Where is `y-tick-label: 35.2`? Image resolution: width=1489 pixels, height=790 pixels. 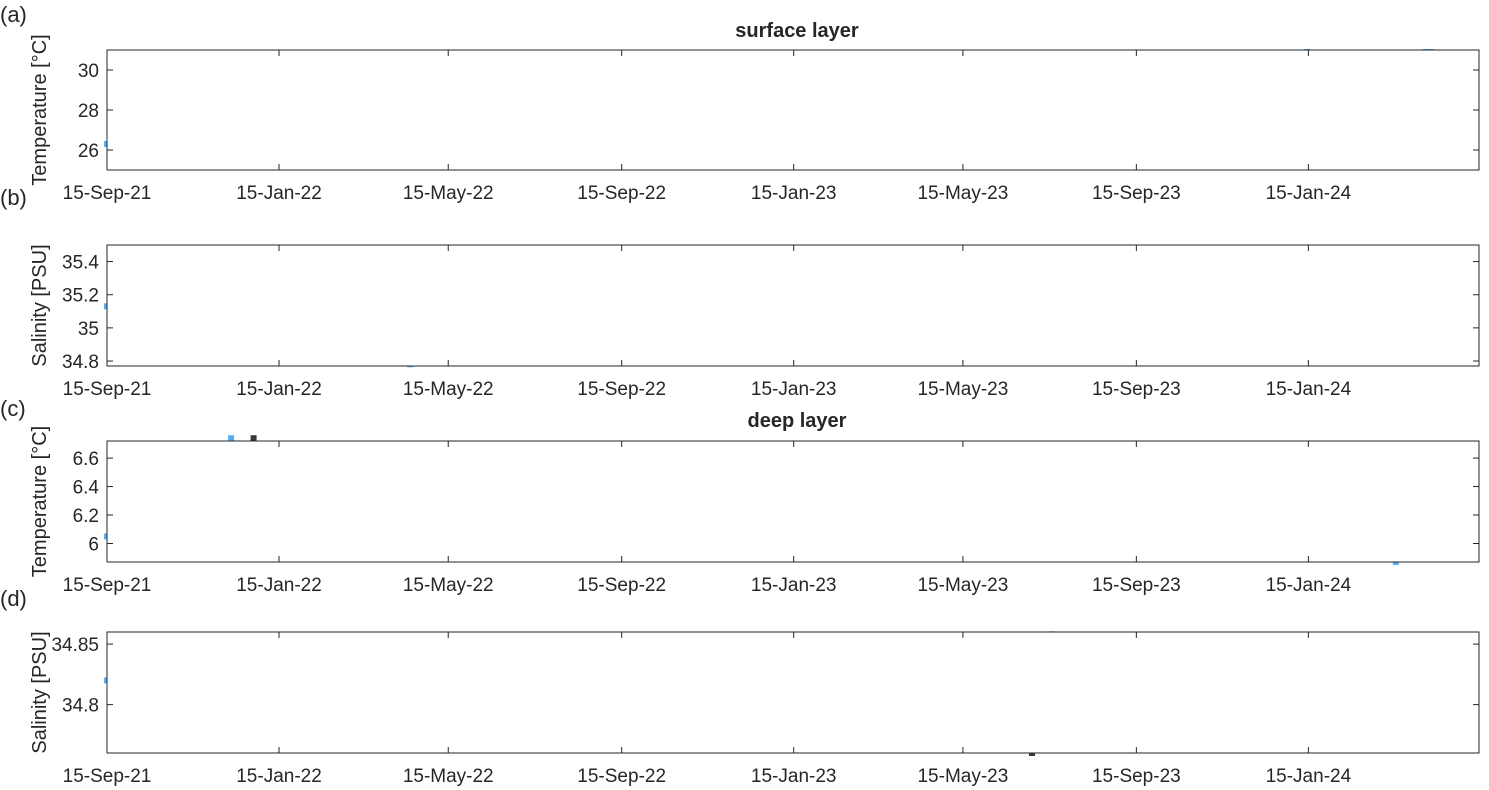
y-tick-label: 35.2 is located at coordinates (80, 296).